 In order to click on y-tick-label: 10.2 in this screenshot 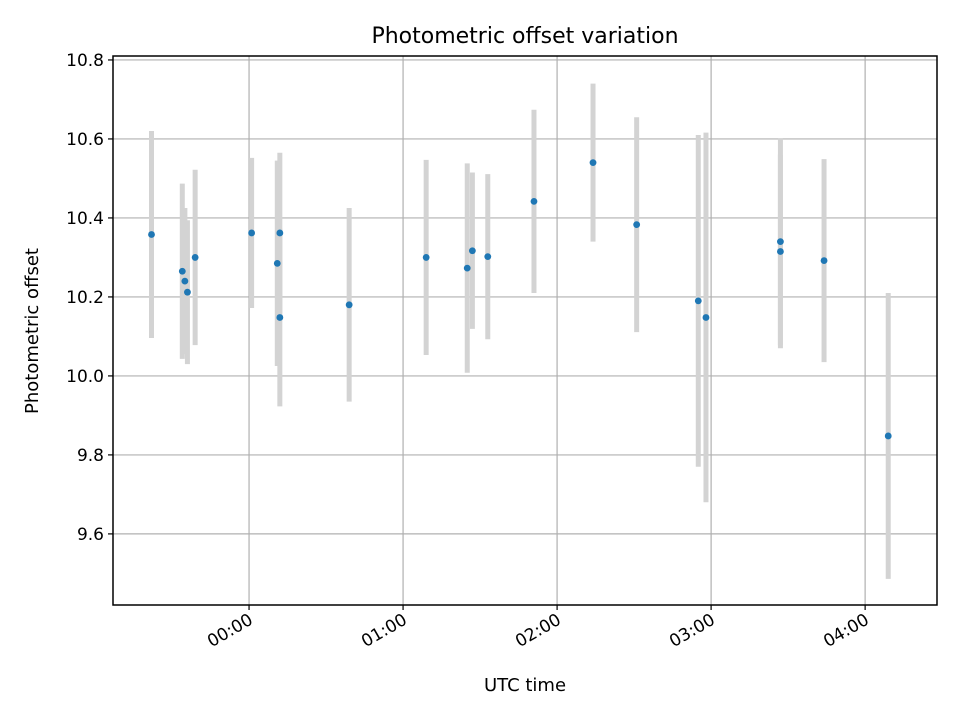, I will do `click(85, 298)`.